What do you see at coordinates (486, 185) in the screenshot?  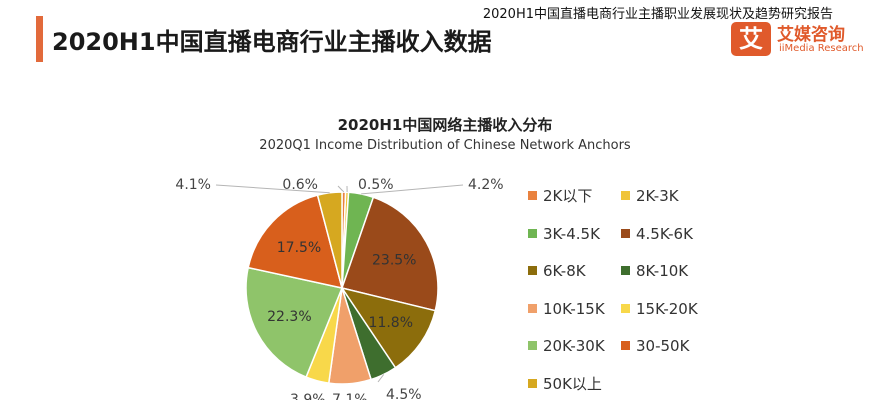 I see `slice-label-2: 4.2%` at bounding box center [486, 185].